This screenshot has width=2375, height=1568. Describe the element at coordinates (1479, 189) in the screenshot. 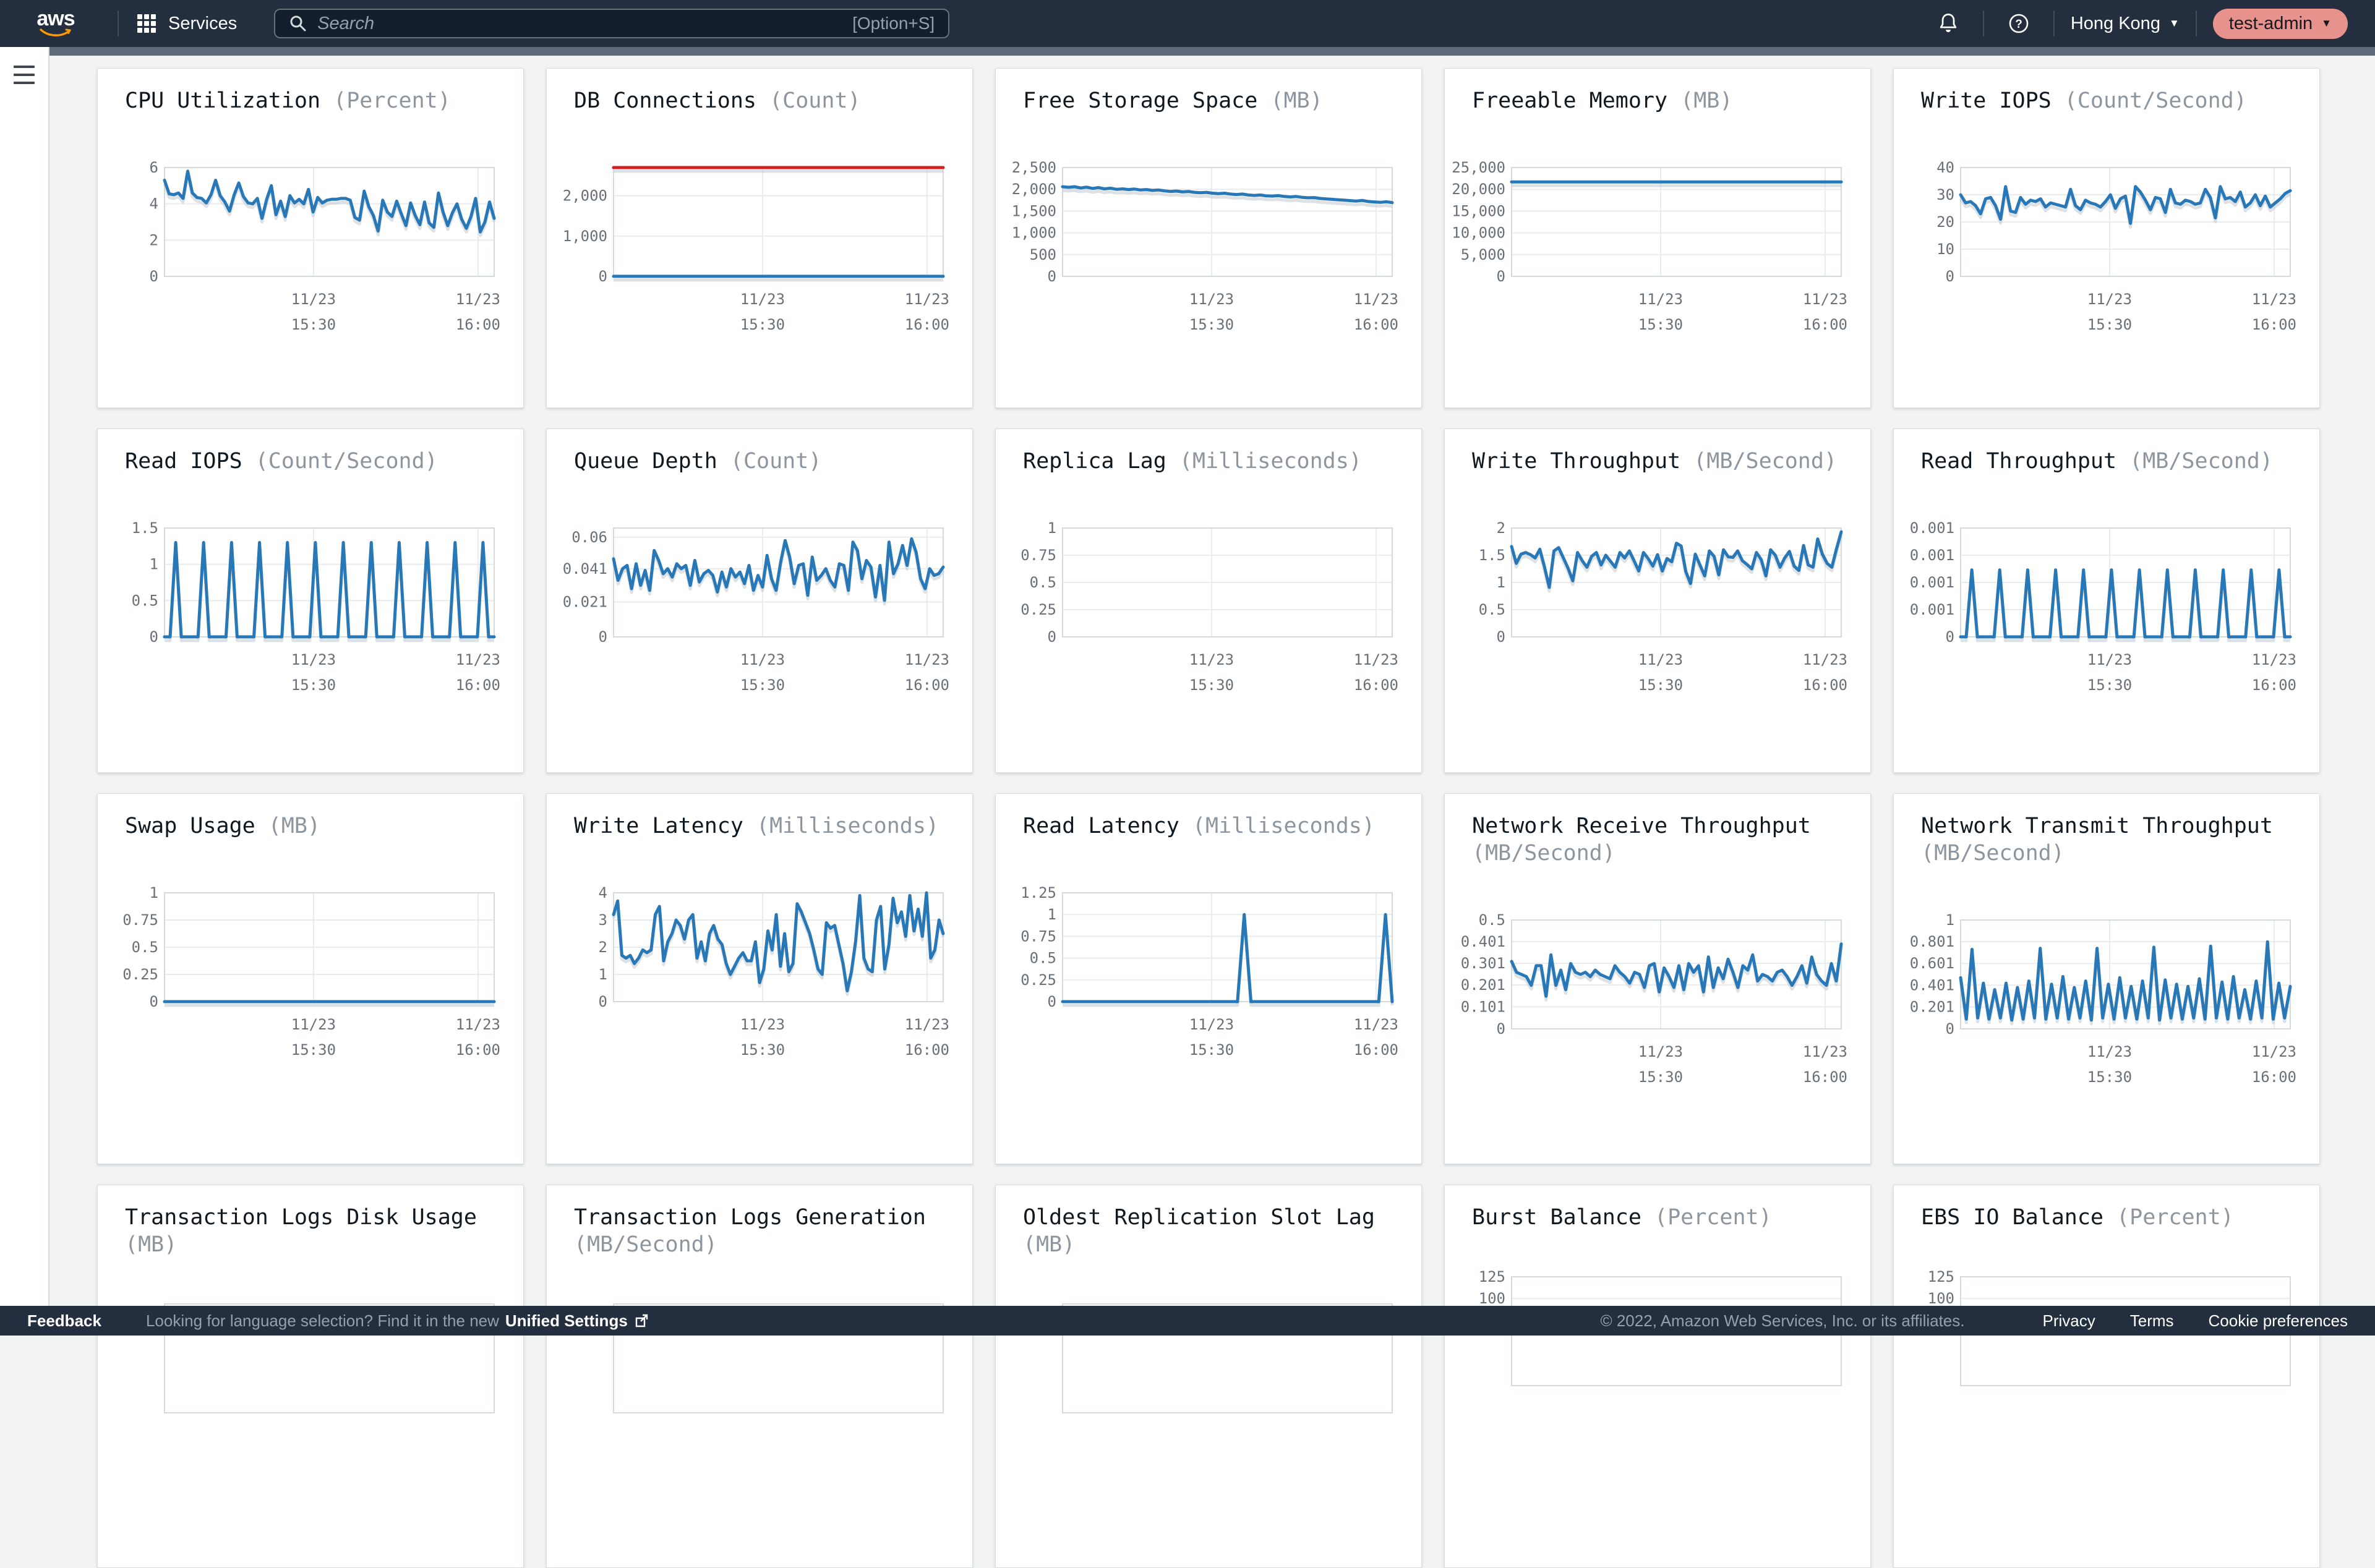

I see `y-axis-tick: 20,000` at that location.